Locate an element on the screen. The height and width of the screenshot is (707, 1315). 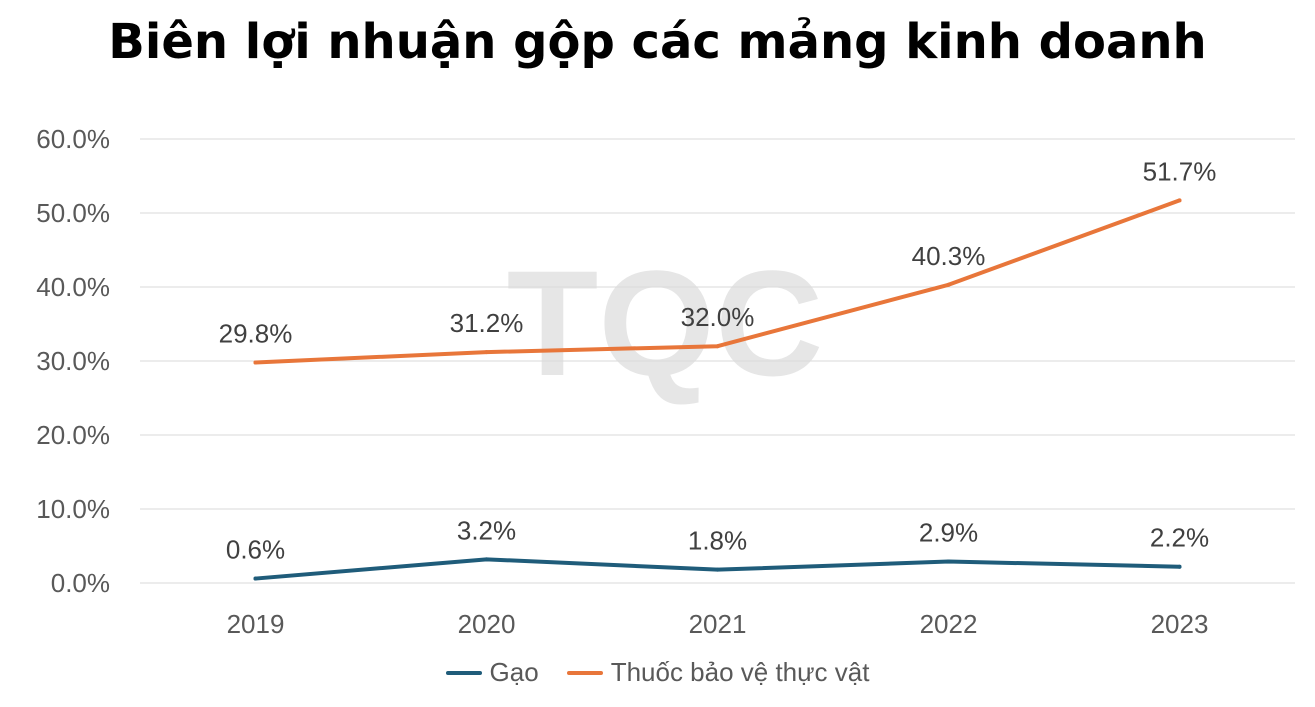
data-label: 31.2% is located at coordinates (487, 323).